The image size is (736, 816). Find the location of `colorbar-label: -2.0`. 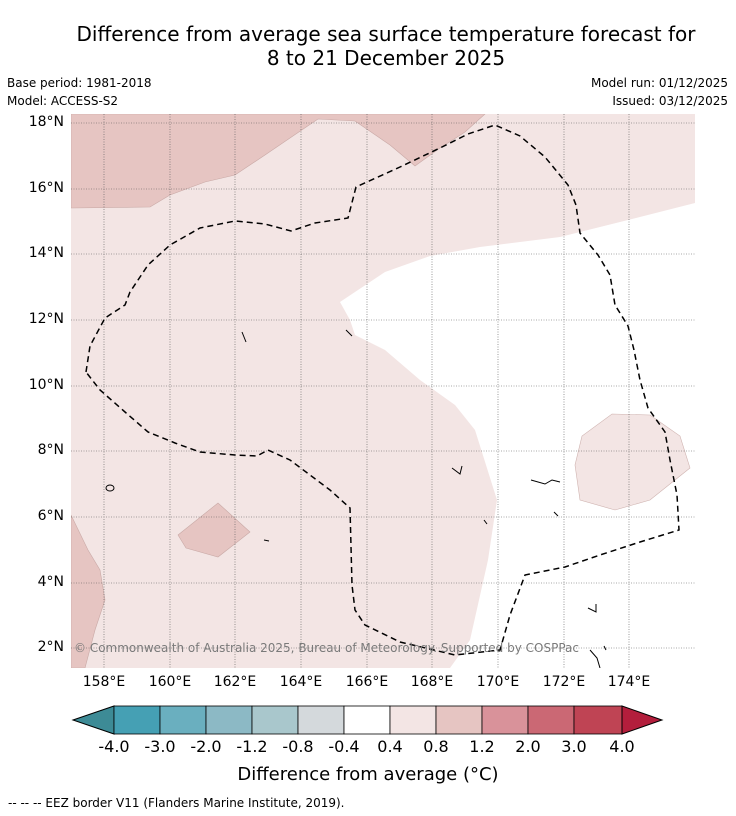

colorbar-label: -2.0 is located at coordinates (206, 746).